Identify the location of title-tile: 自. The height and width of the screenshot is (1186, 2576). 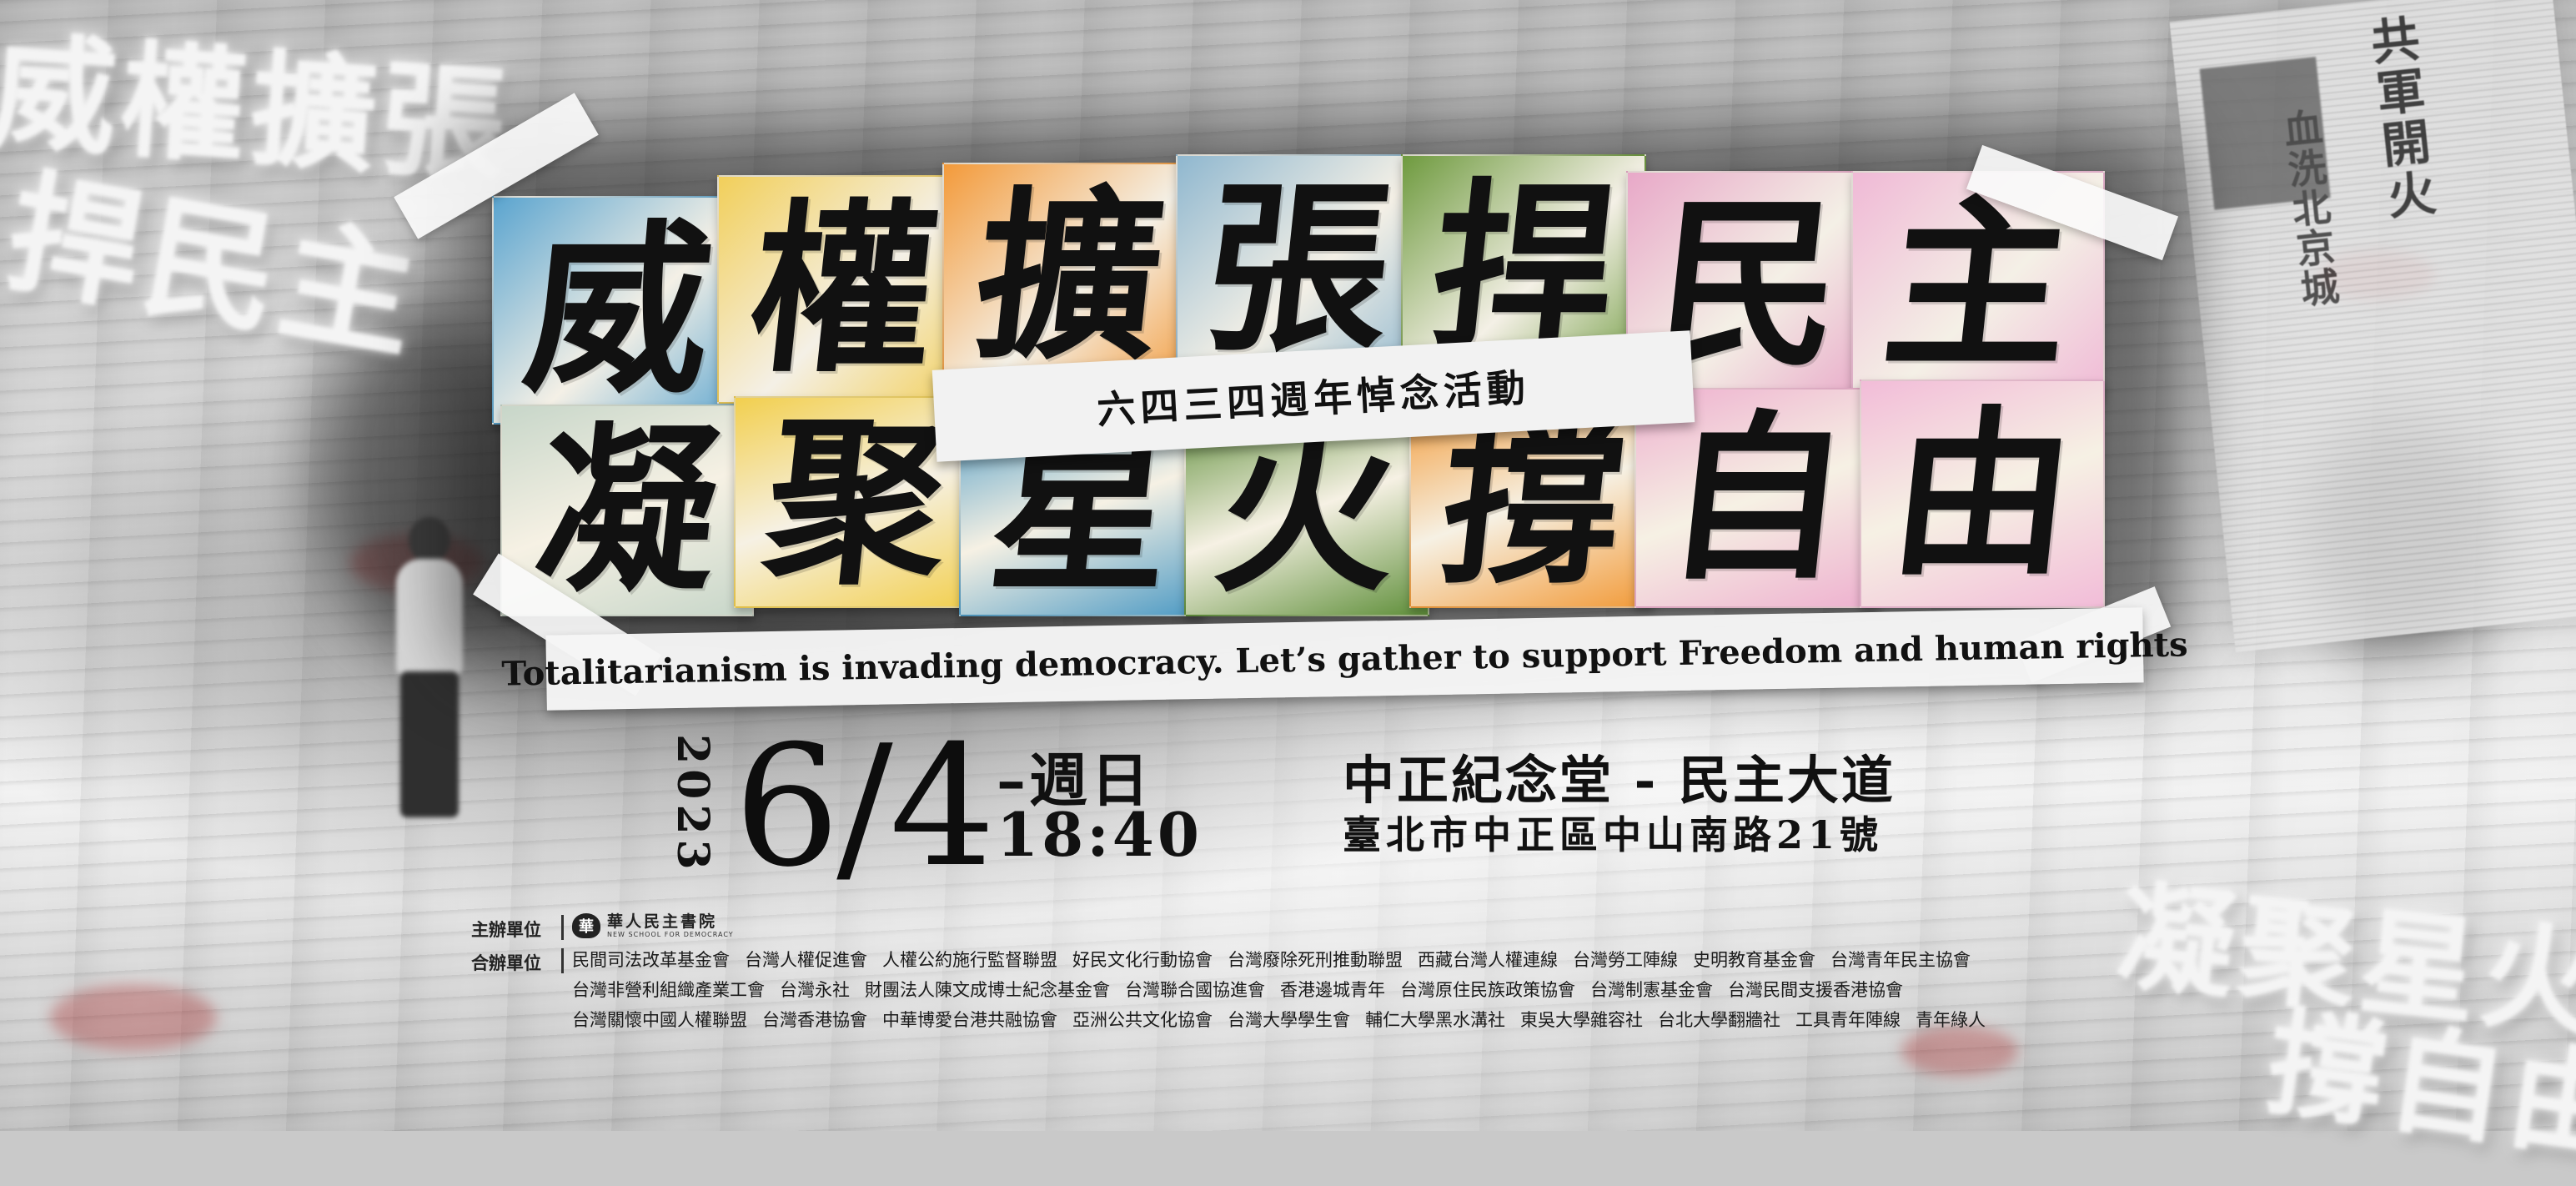
(1757, 498).